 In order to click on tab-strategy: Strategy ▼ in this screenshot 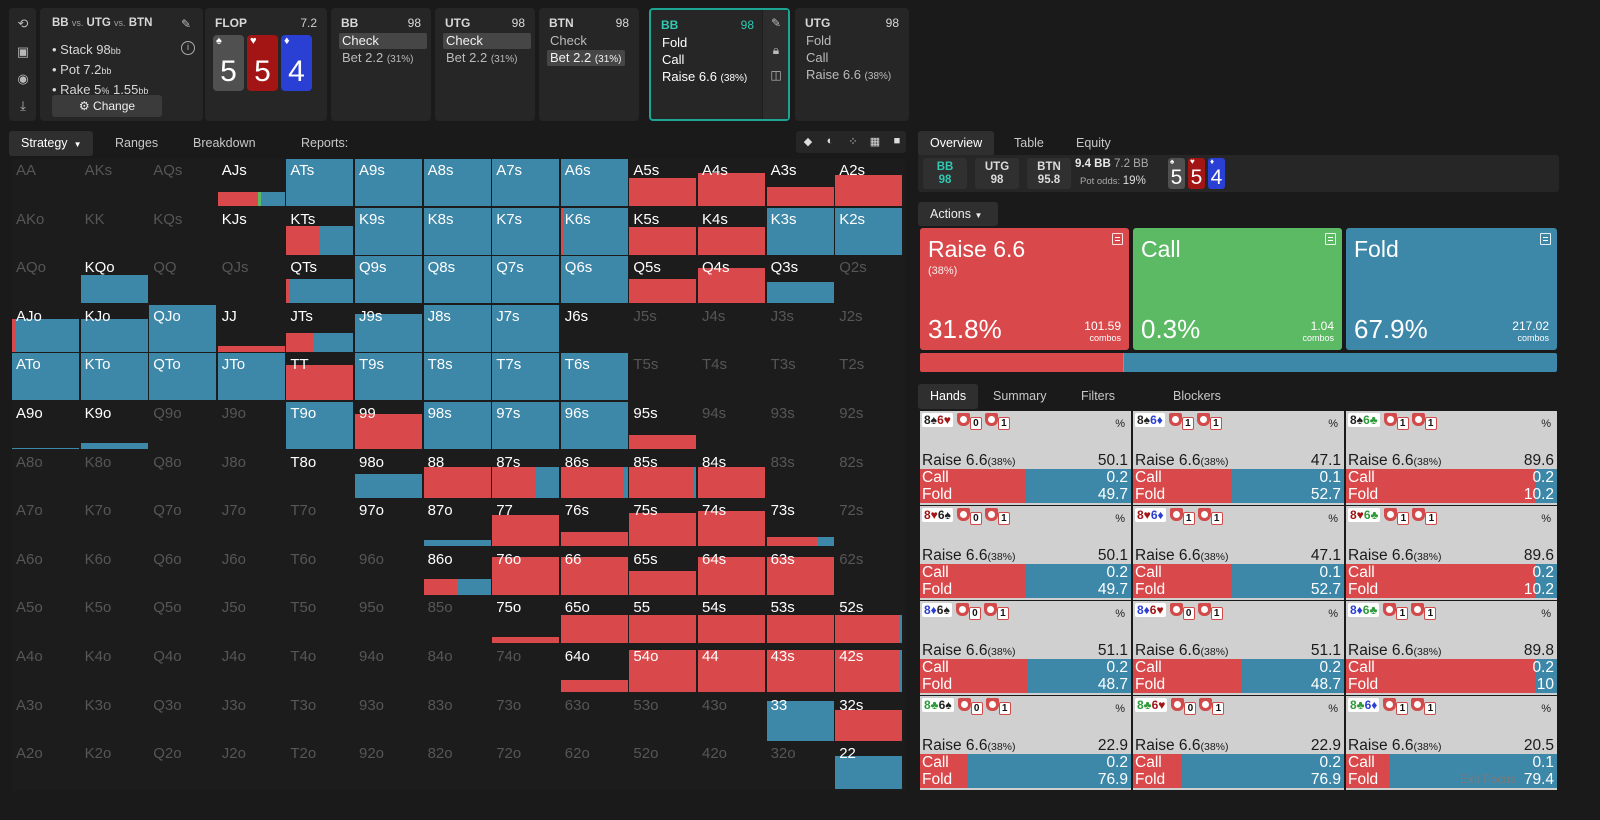, I will do `click(51, 143)`.